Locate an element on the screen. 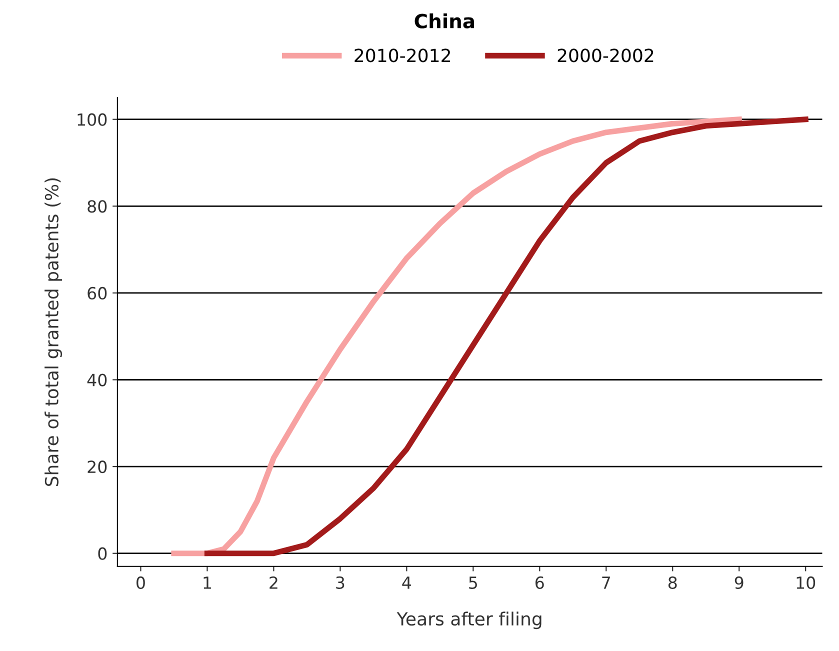 This screenshot has height=651, width=839. x-tick-label: 0 is located at coordinates (140, 582).